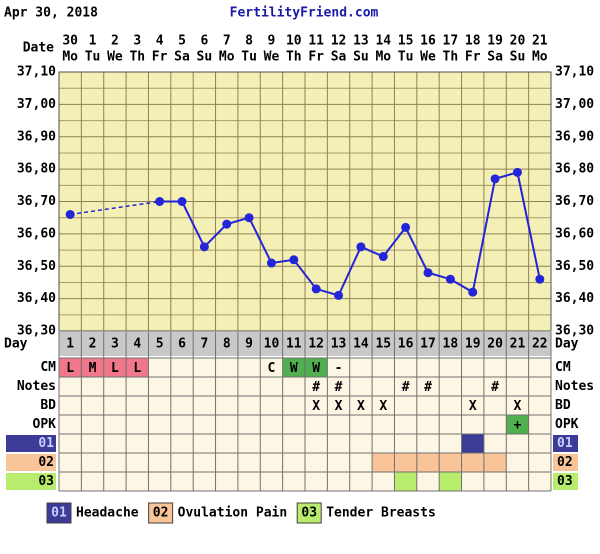 This screenshot has width=600, height=554. Describe the element at coordinates (46, 481) in the screenshot. I see `symptom-code: 03` at that location.